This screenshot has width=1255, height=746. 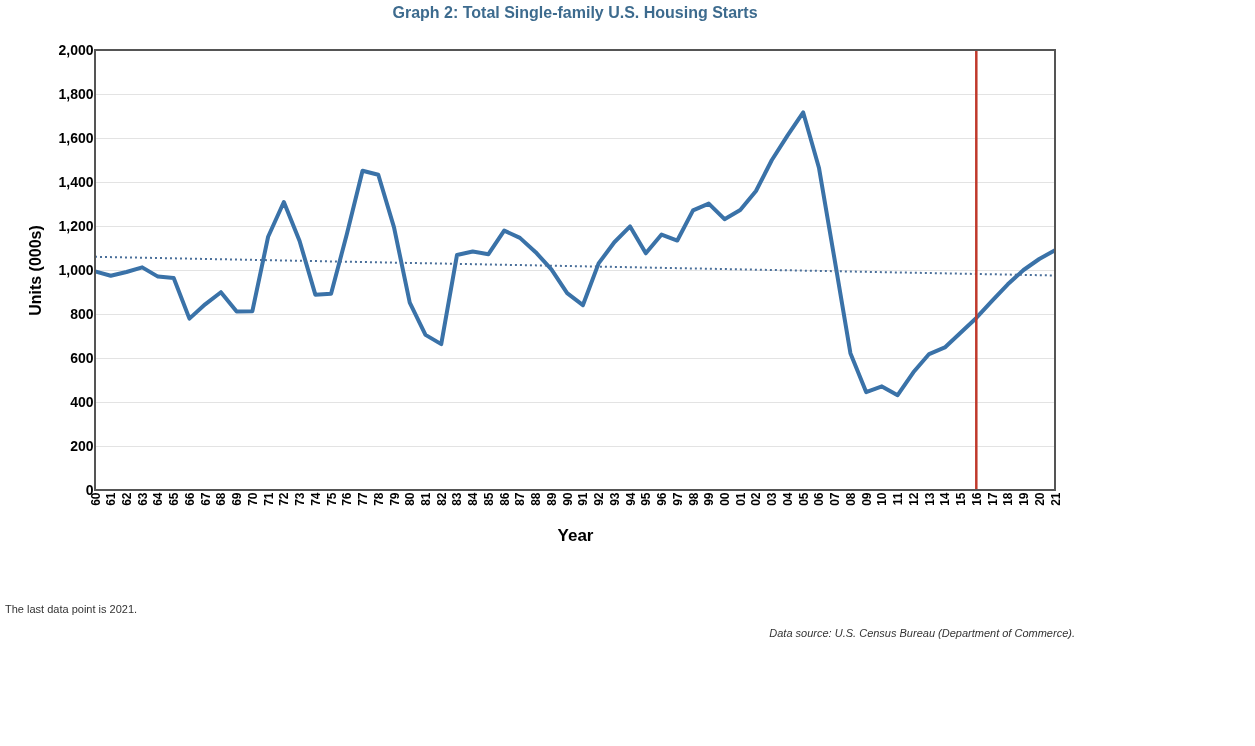 I want to click on x-tick-label: 18, so click(x=1008, y=499).